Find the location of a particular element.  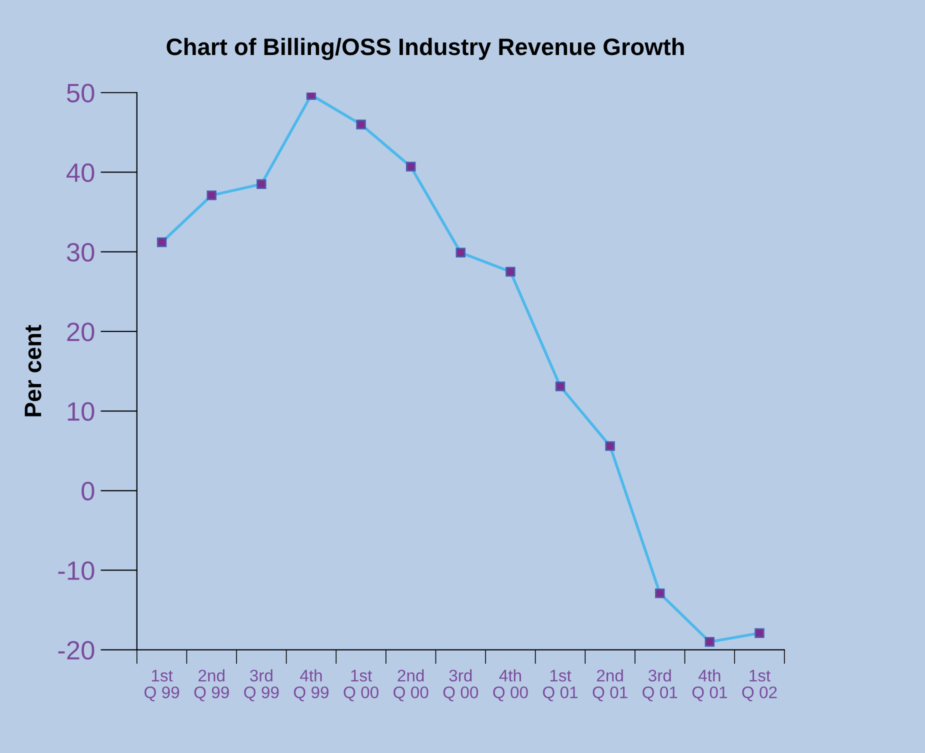

x-tick-label: 4th Q 99 is located at coordinates (311, 685).